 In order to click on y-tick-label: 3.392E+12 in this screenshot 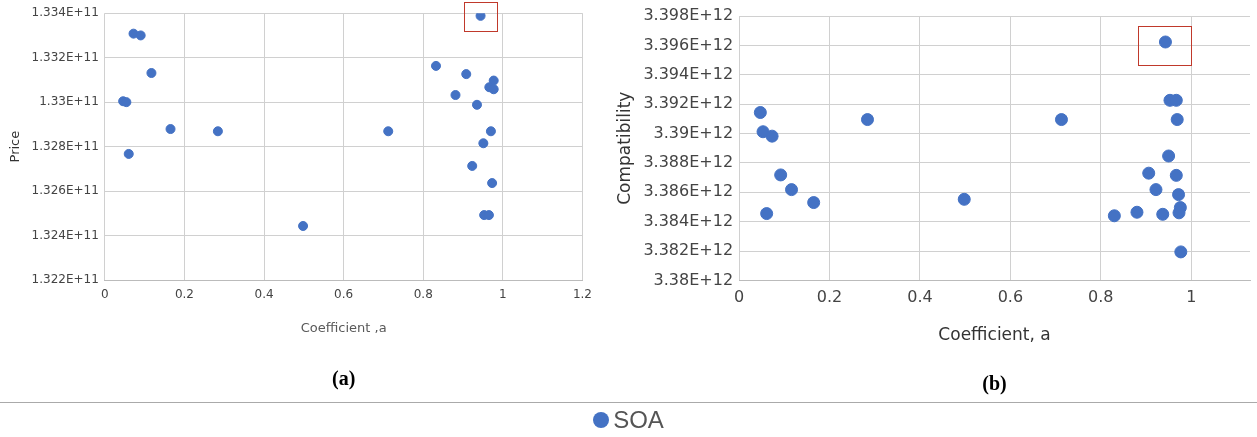, I will do `click(688, 103)`.